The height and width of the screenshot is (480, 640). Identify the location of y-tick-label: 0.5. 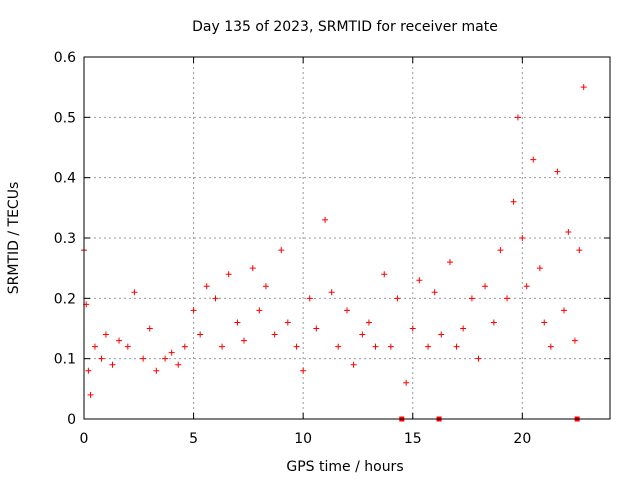
(65, 118).